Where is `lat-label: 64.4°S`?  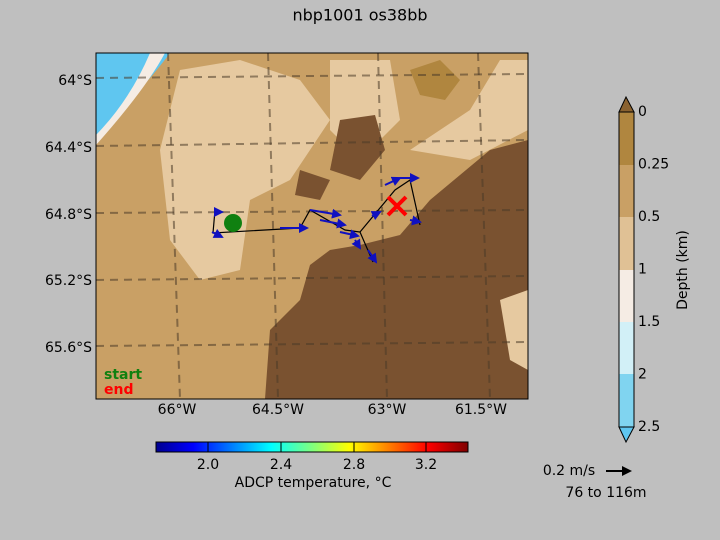 lat-label: 64.4°S is located at coordinates (68, 148).